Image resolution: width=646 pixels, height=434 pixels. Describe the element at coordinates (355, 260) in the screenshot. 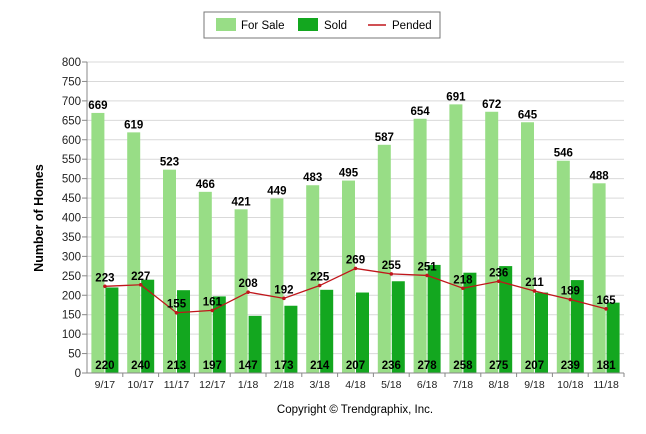

I see `value-label-pended: 269` at that location.